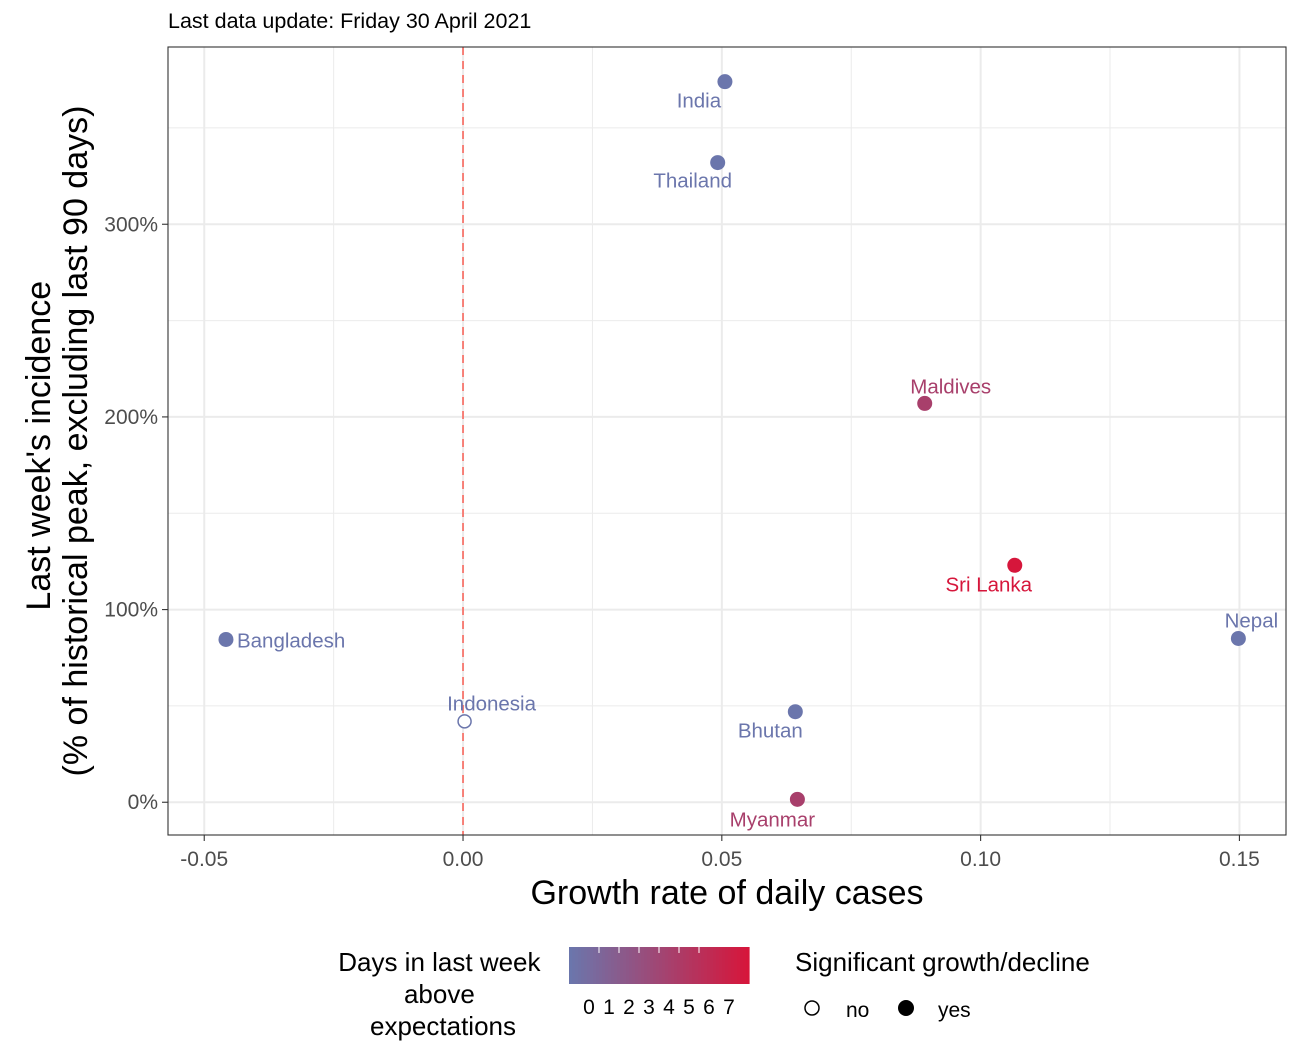 The width and height of the screenshot is (1299, 1062). What do you see at coordinates (699, 101) in the screenshot?
I see `point-label-india: India` at bounding box center [699, 101].